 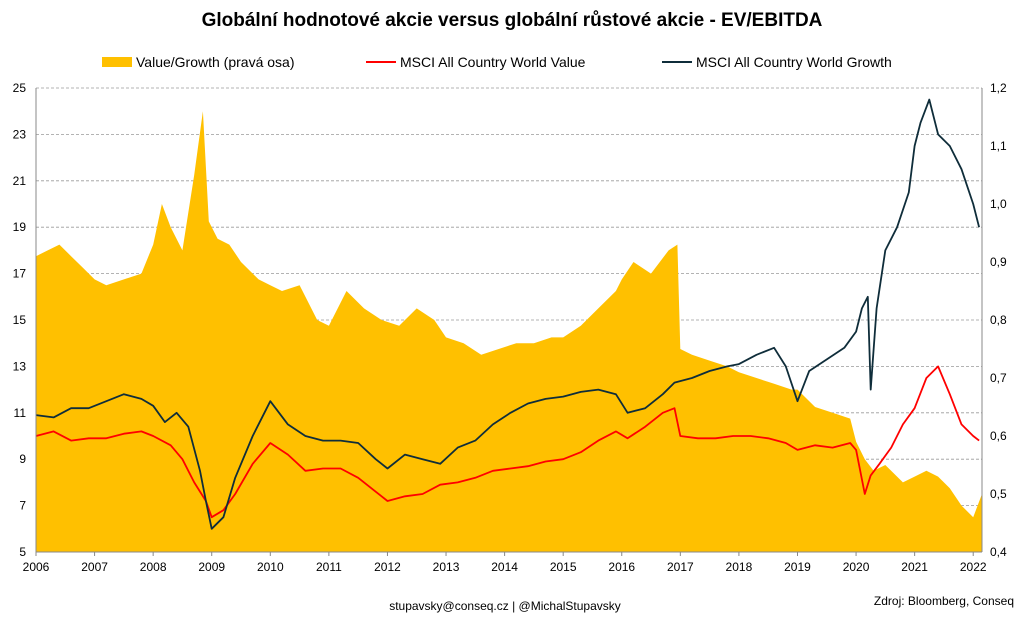 What do you see at coordinates (20, 366) in the screenshot?
I see `y-tick-left: 13` at bounding box center [20, 366].